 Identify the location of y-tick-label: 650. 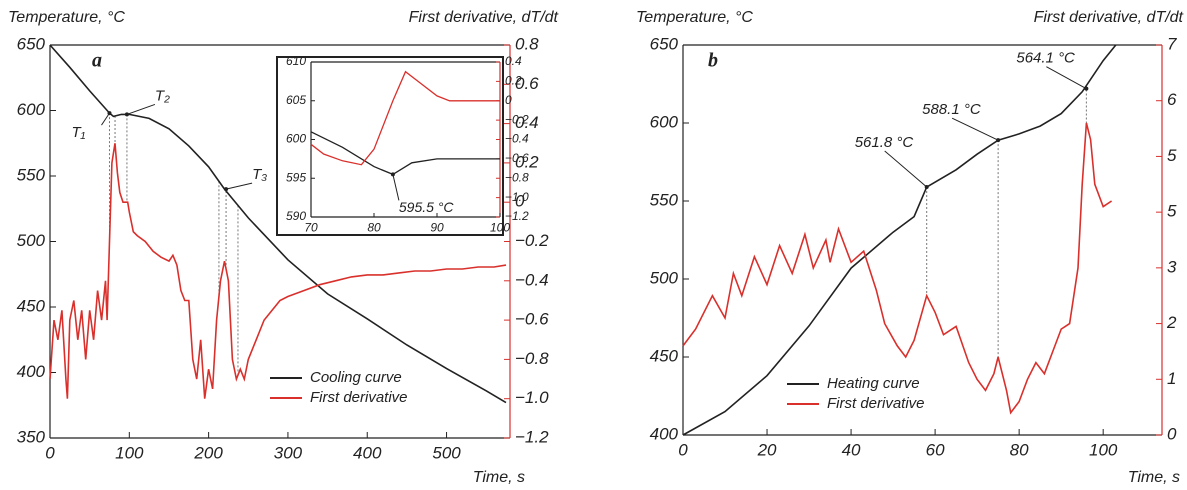
(31, 43).